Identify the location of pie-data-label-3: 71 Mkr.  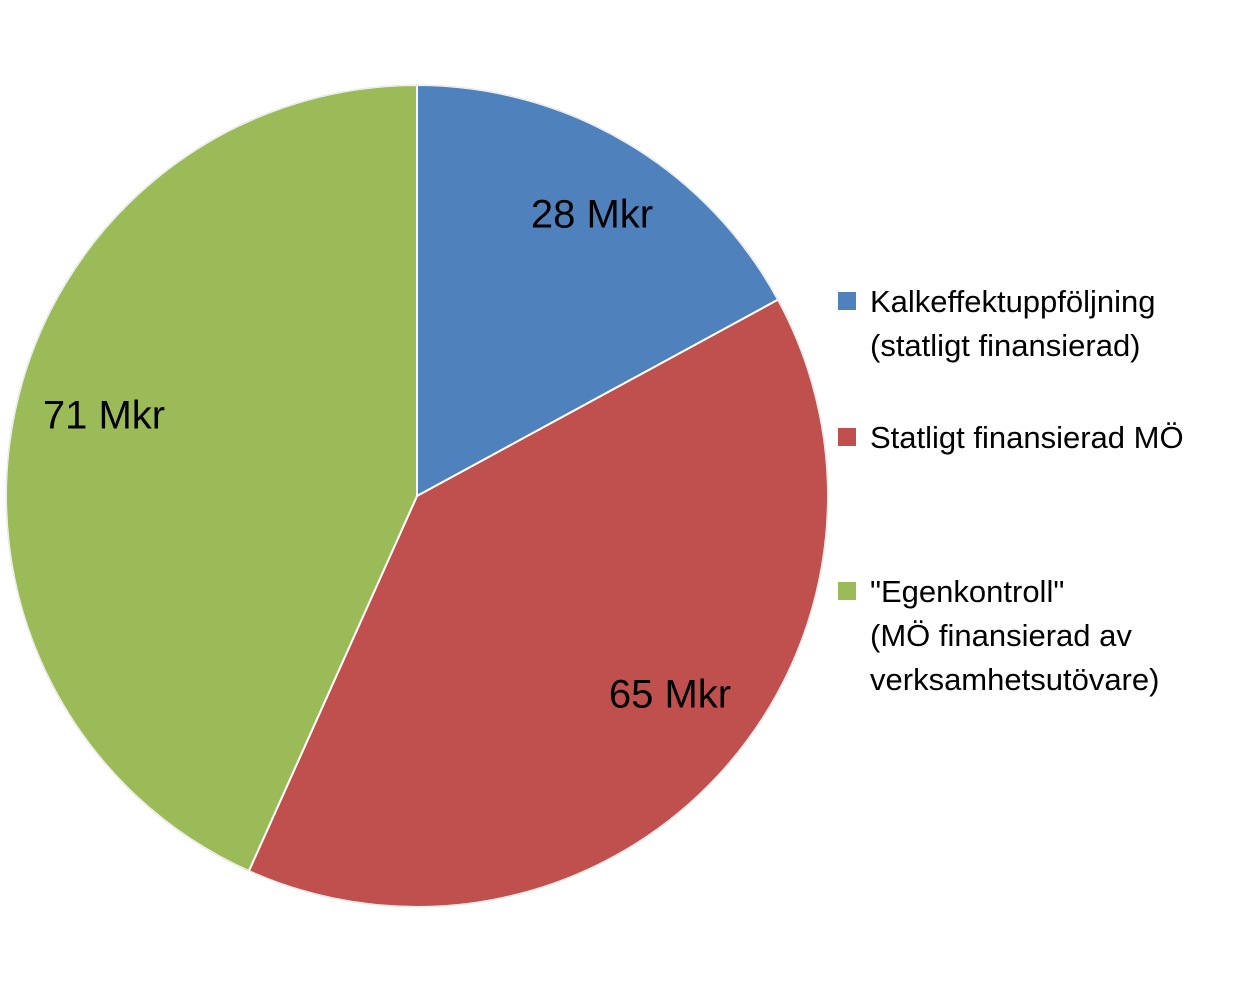
(104, 416).